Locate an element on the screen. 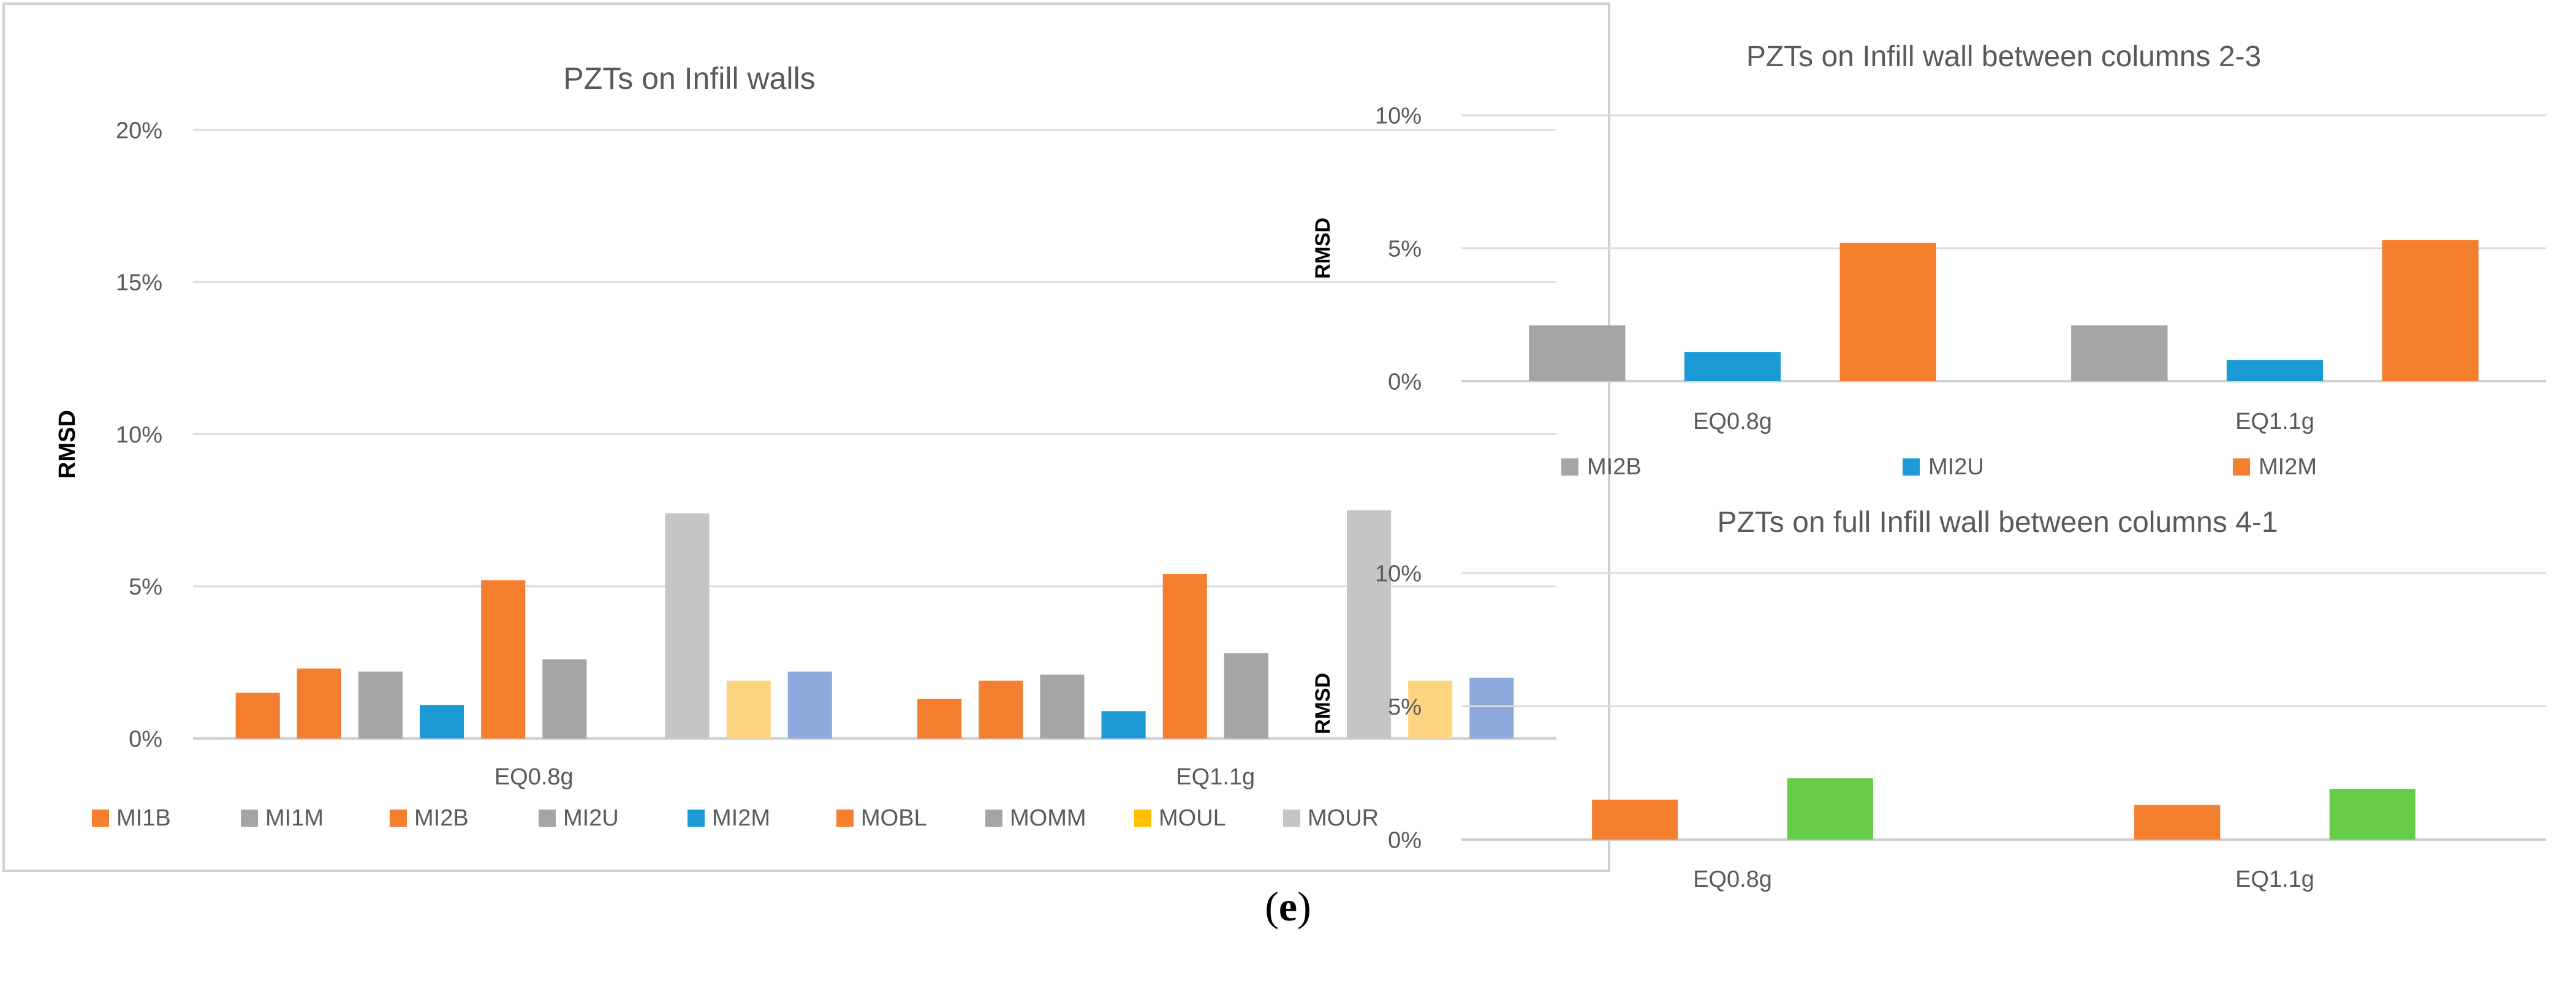 This screenshot has width=2576, height=983. figure-caption: (e) is located at coordinates (1288, 906).